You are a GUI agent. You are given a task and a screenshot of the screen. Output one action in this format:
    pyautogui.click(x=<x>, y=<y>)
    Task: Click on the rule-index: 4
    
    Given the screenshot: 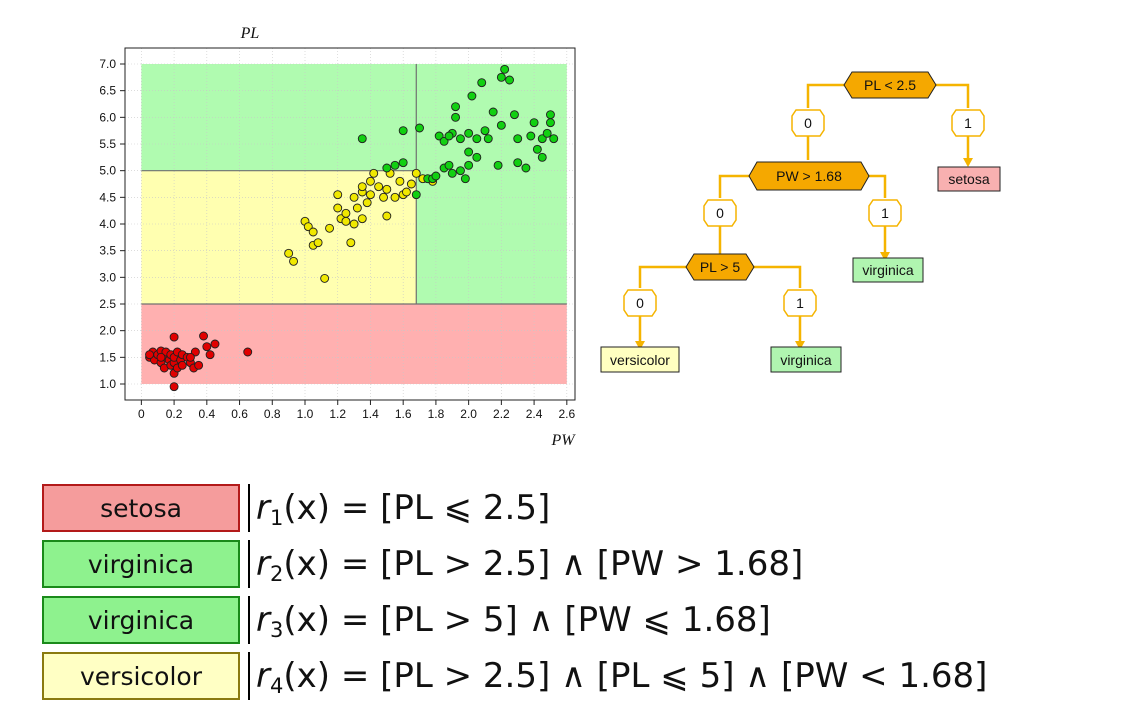 What is the action you would take?
    pyautogui.click(x=276, y=686)
    